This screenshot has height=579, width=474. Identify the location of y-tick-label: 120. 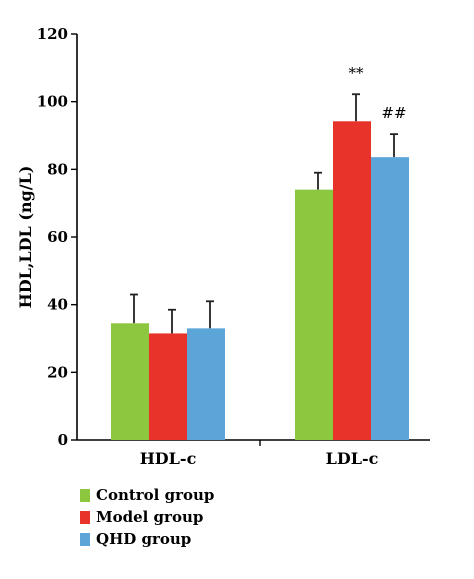
(52, 34).